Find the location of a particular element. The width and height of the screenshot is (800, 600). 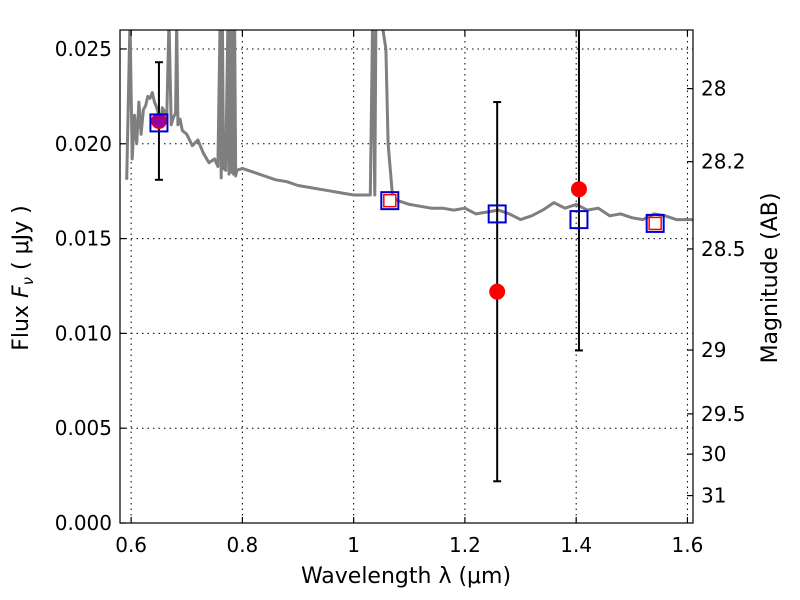

y2-axis-title: Magnitude (AB) is located at coordinates (770, 278).